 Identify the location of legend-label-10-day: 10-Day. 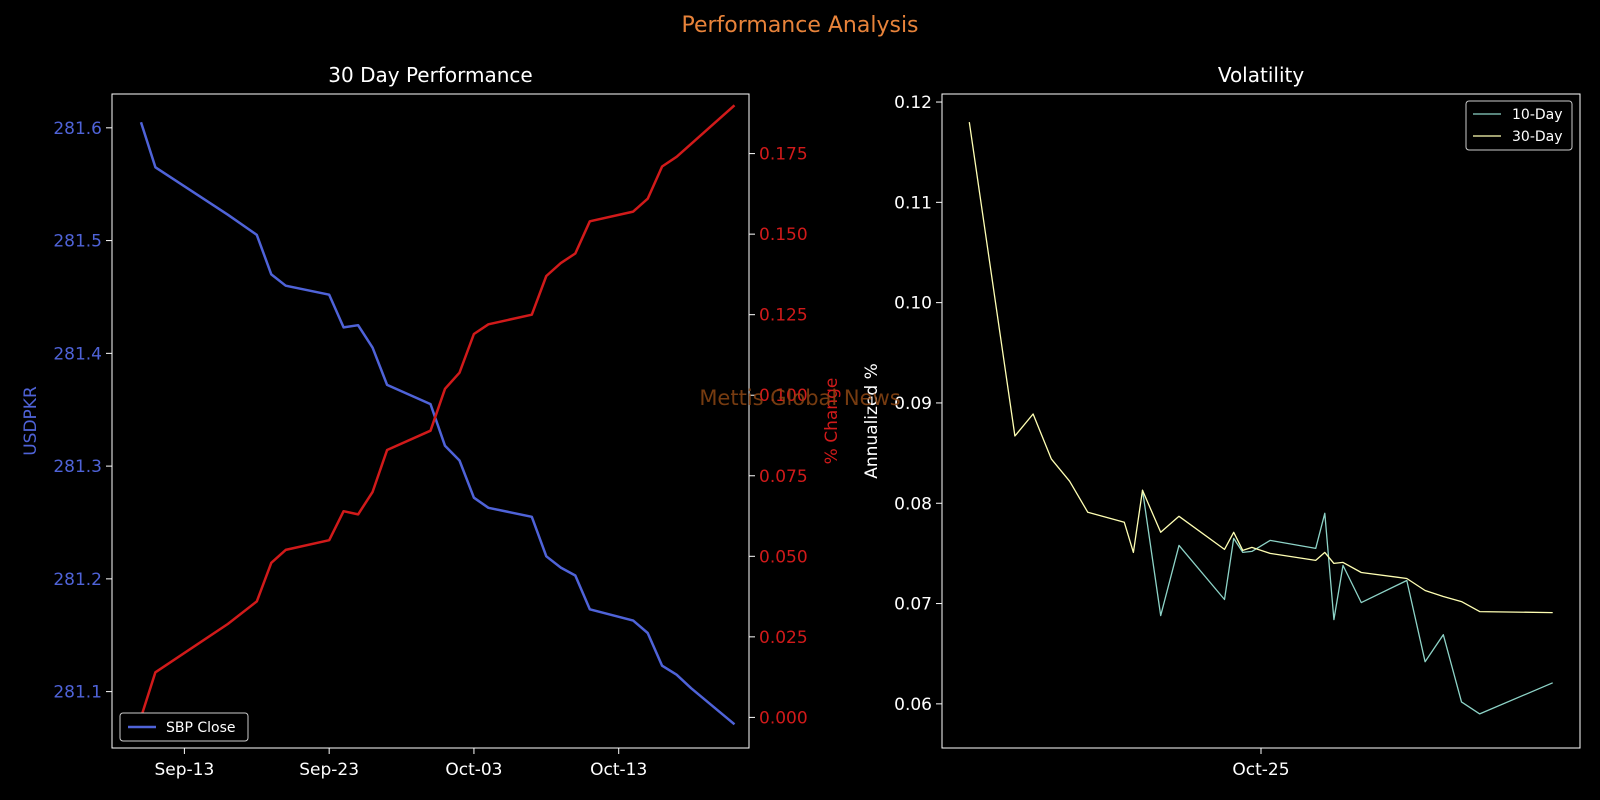
(1537, 115).